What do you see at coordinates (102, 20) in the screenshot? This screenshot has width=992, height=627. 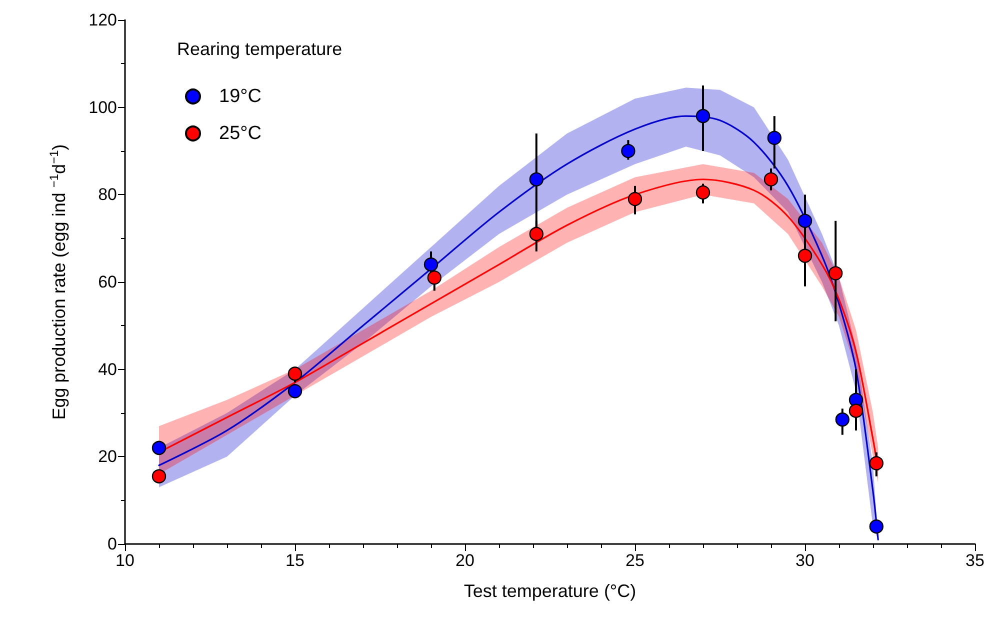 I see `y-tick-label: 120` at bounding box center [102, 20].